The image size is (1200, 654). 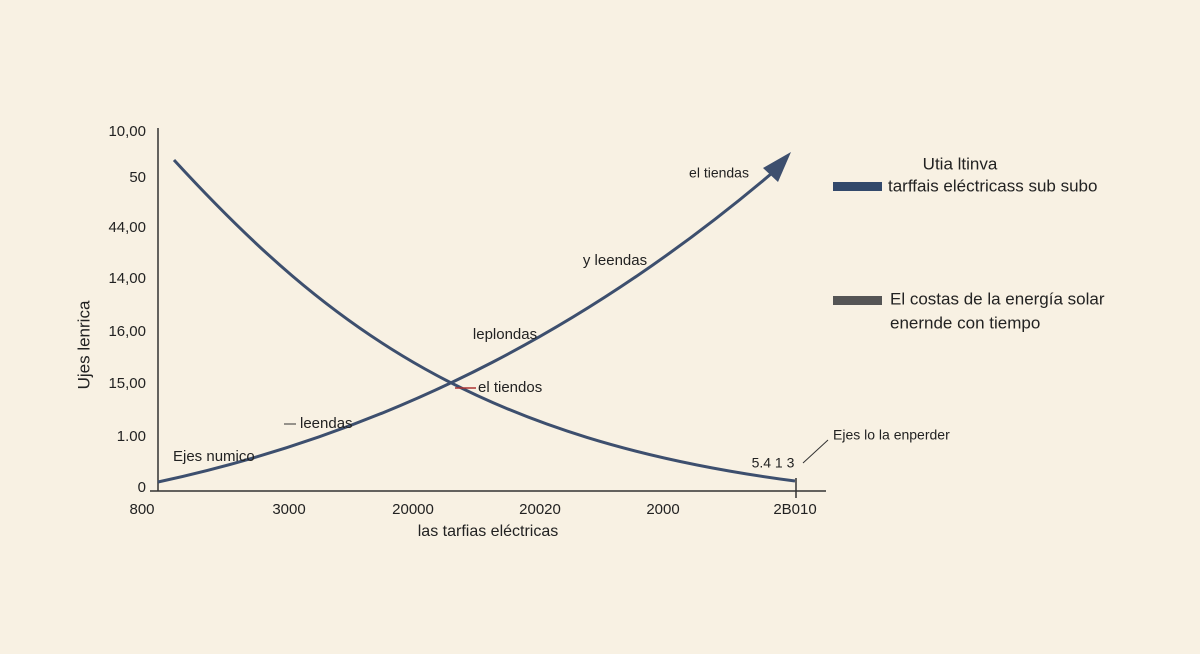 What do you see at coordinates (960, 163) in the screenshot?
I see `legend-title: Utia ltinva` at bounding box center [960, 163].